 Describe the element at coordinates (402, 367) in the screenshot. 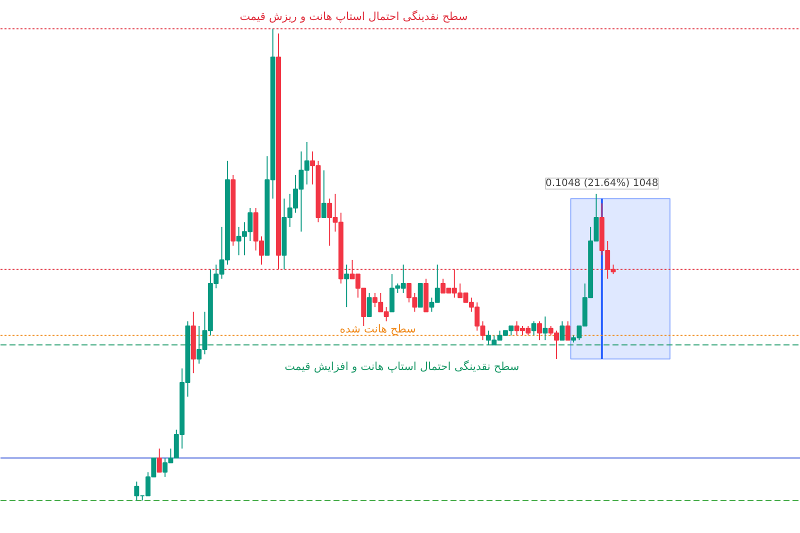

I see `ref-line-label: سطح نقدینگی احتمال استاپ هانت و افزایش قیمت` at that location.